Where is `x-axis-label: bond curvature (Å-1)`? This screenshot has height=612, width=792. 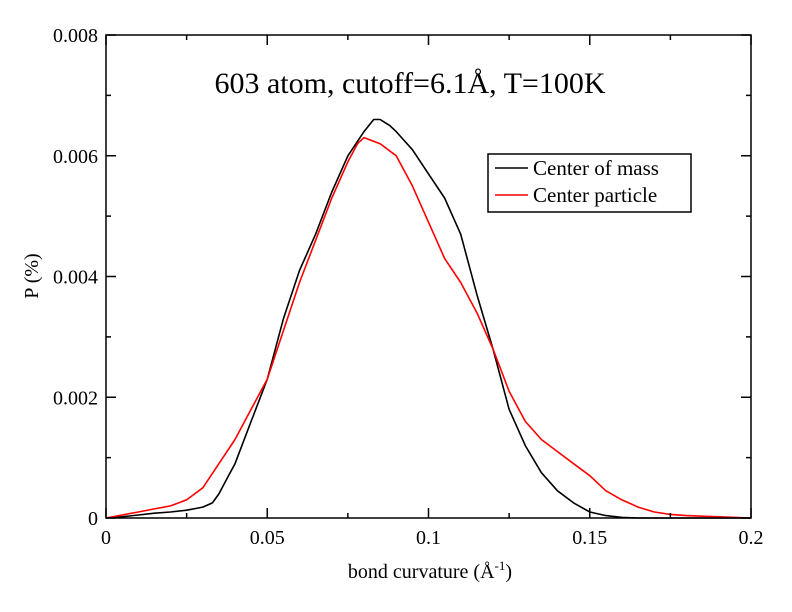 x-axis-label: bond curvature (Å-1) is located at coordinates (430, 570).